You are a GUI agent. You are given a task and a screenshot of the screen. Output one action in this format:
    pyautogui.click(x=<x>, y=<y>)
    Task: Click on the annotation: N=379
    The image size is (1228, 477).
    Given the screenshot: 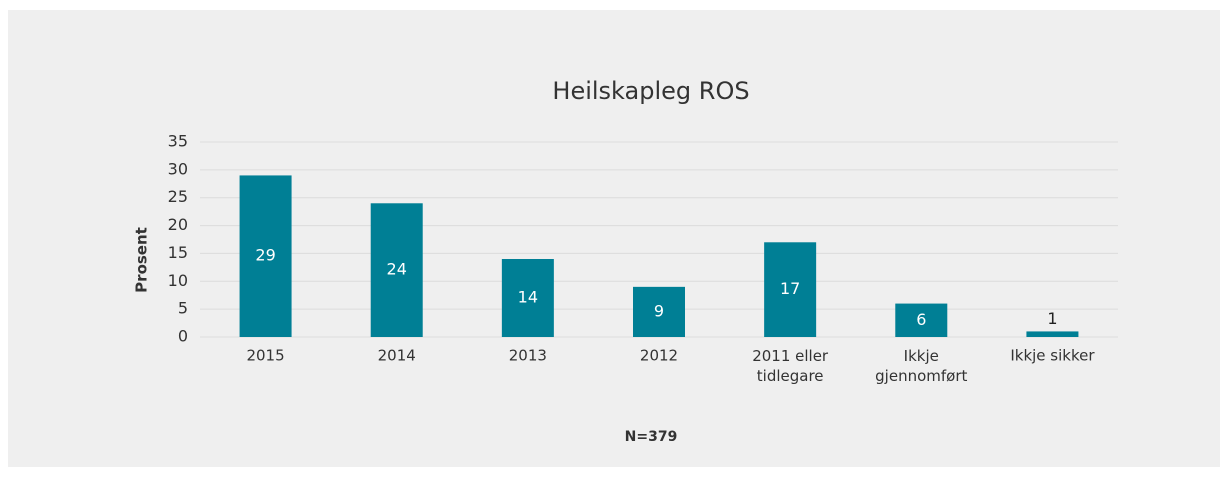 What is the action you would take?
    pyautogui.click(x=651, y=437)
    